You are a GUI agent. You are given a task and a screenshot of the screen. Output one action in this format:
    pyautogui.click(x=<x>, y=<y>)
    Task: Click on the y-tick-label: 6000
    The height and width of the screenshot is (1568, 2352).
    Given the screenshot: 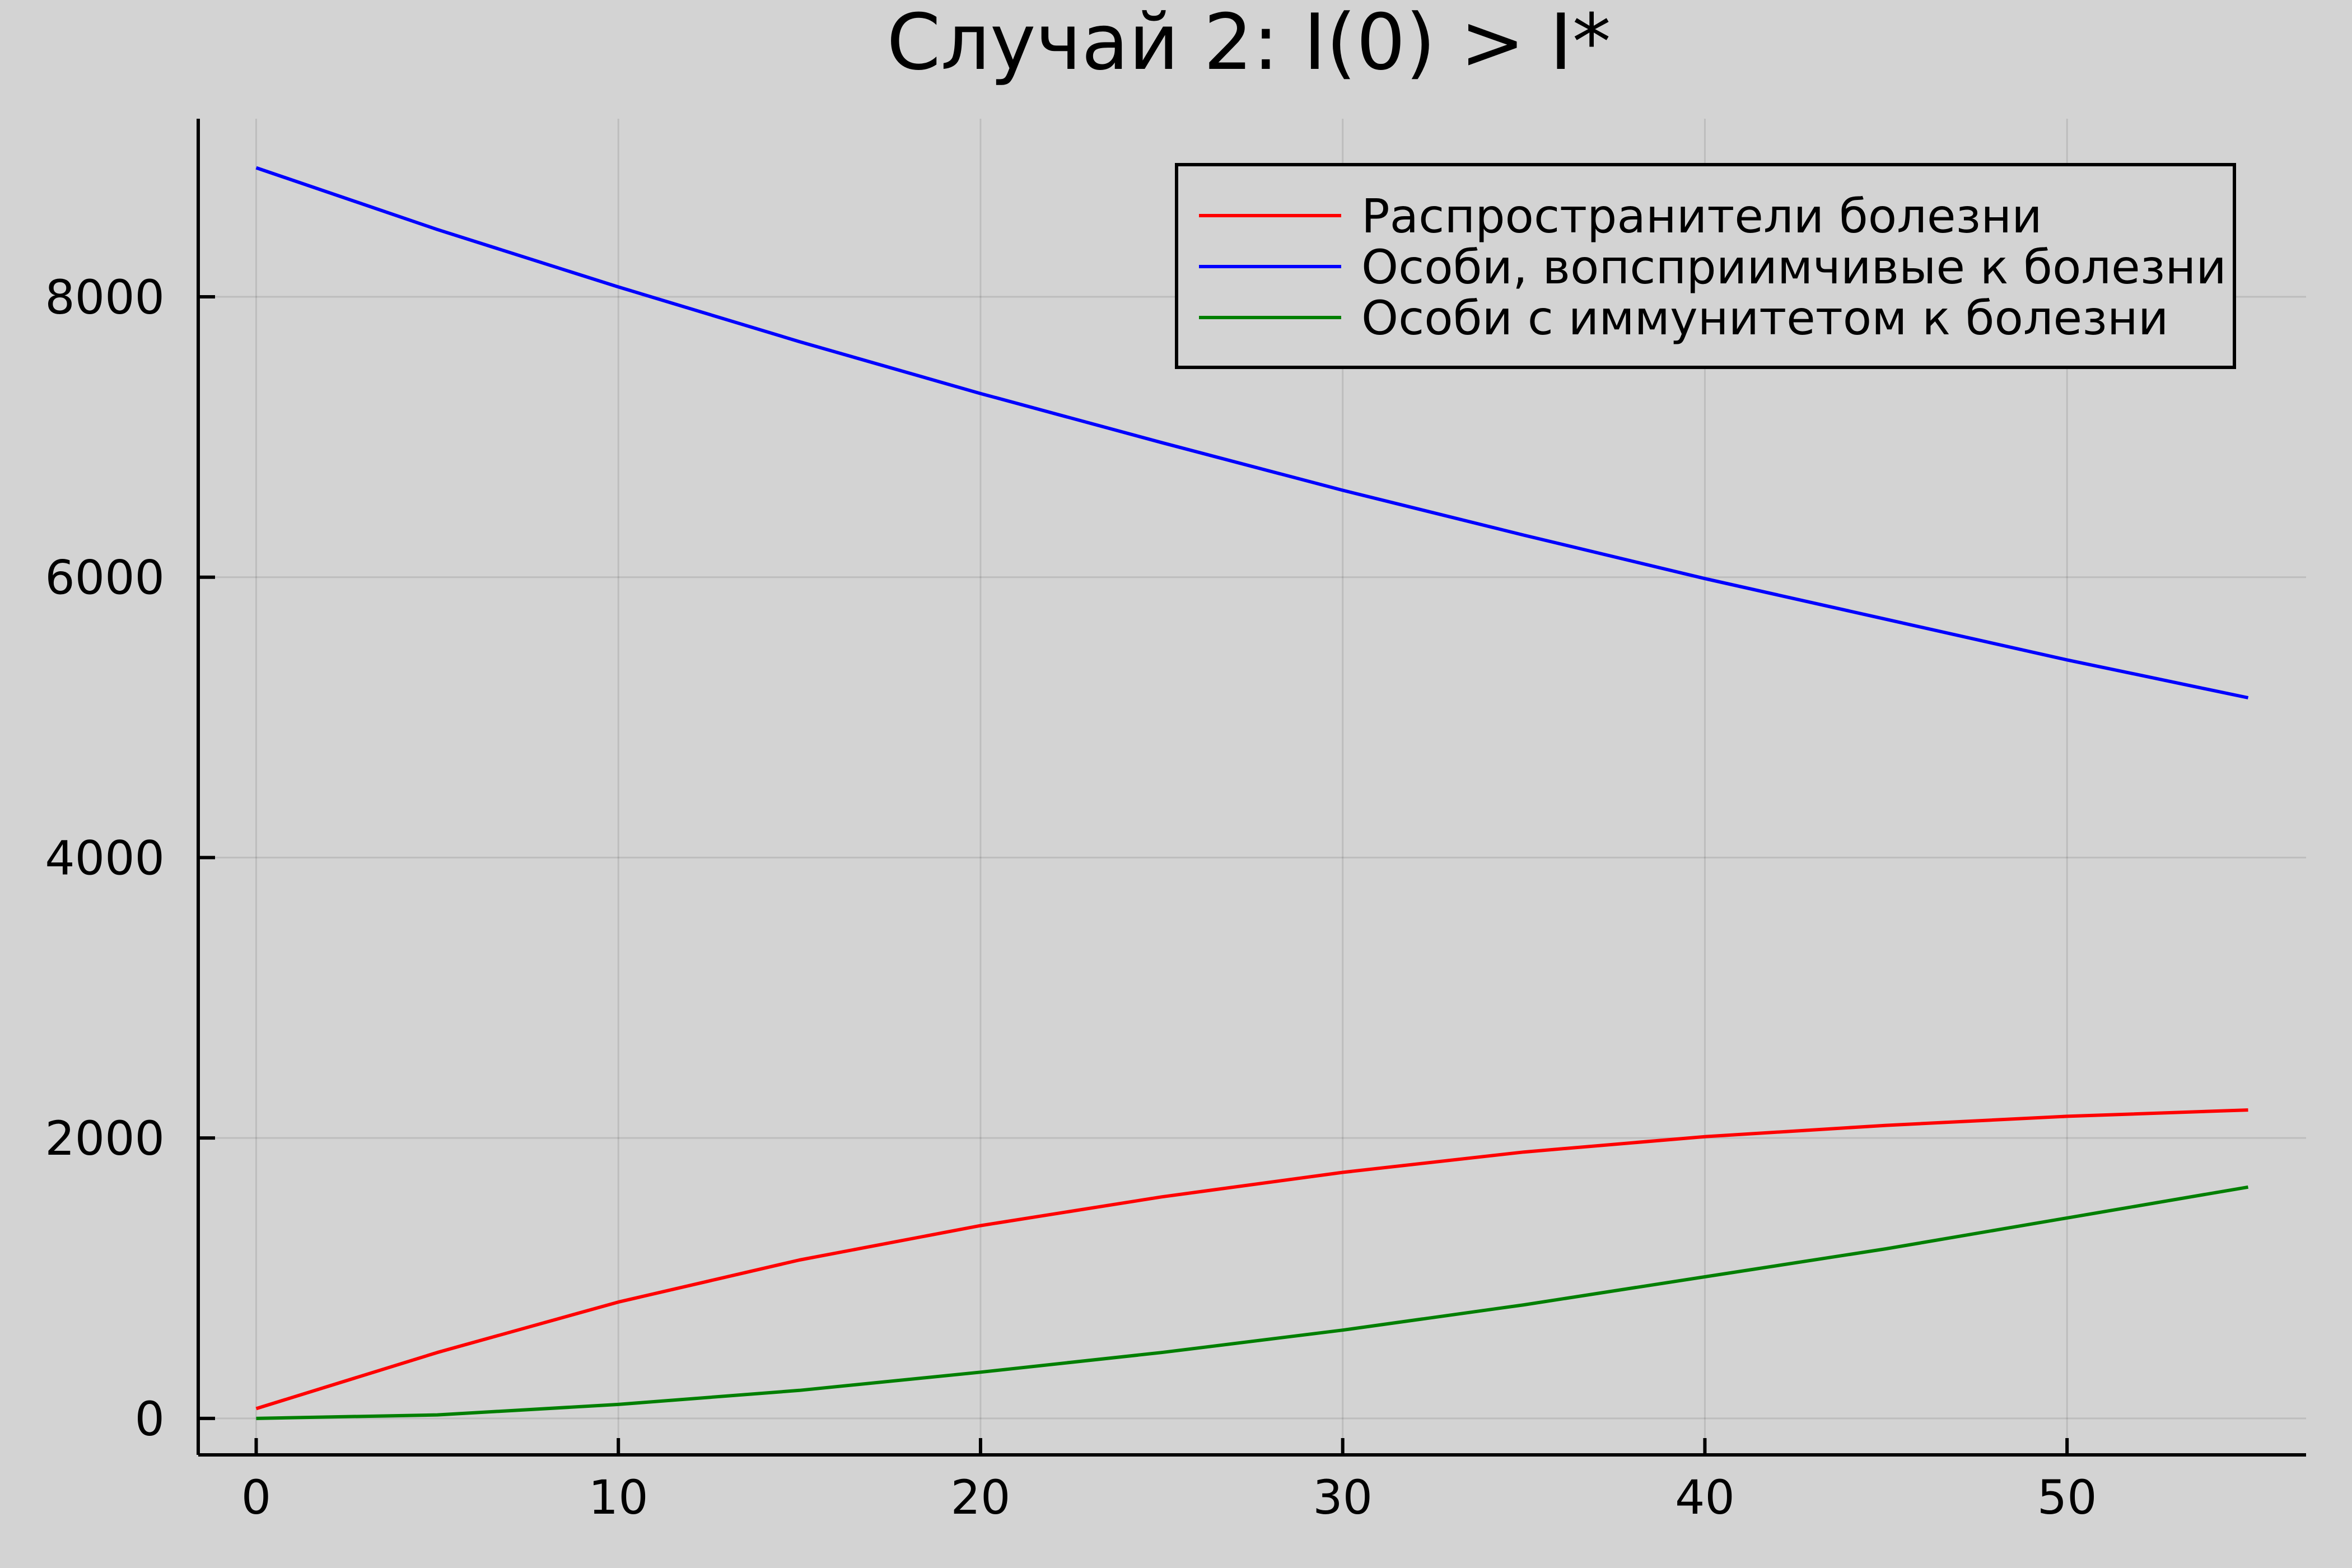 What is the action you would take?
    pyautogui.click(x=105, y=577)
    